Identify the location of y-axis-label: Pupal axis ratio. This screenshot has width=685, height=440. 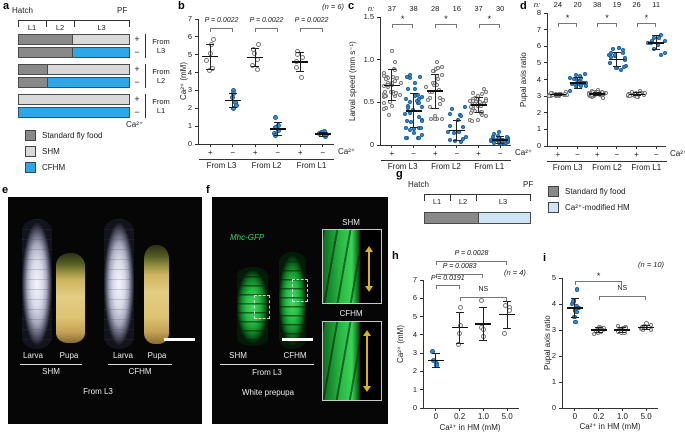
(547, 343).